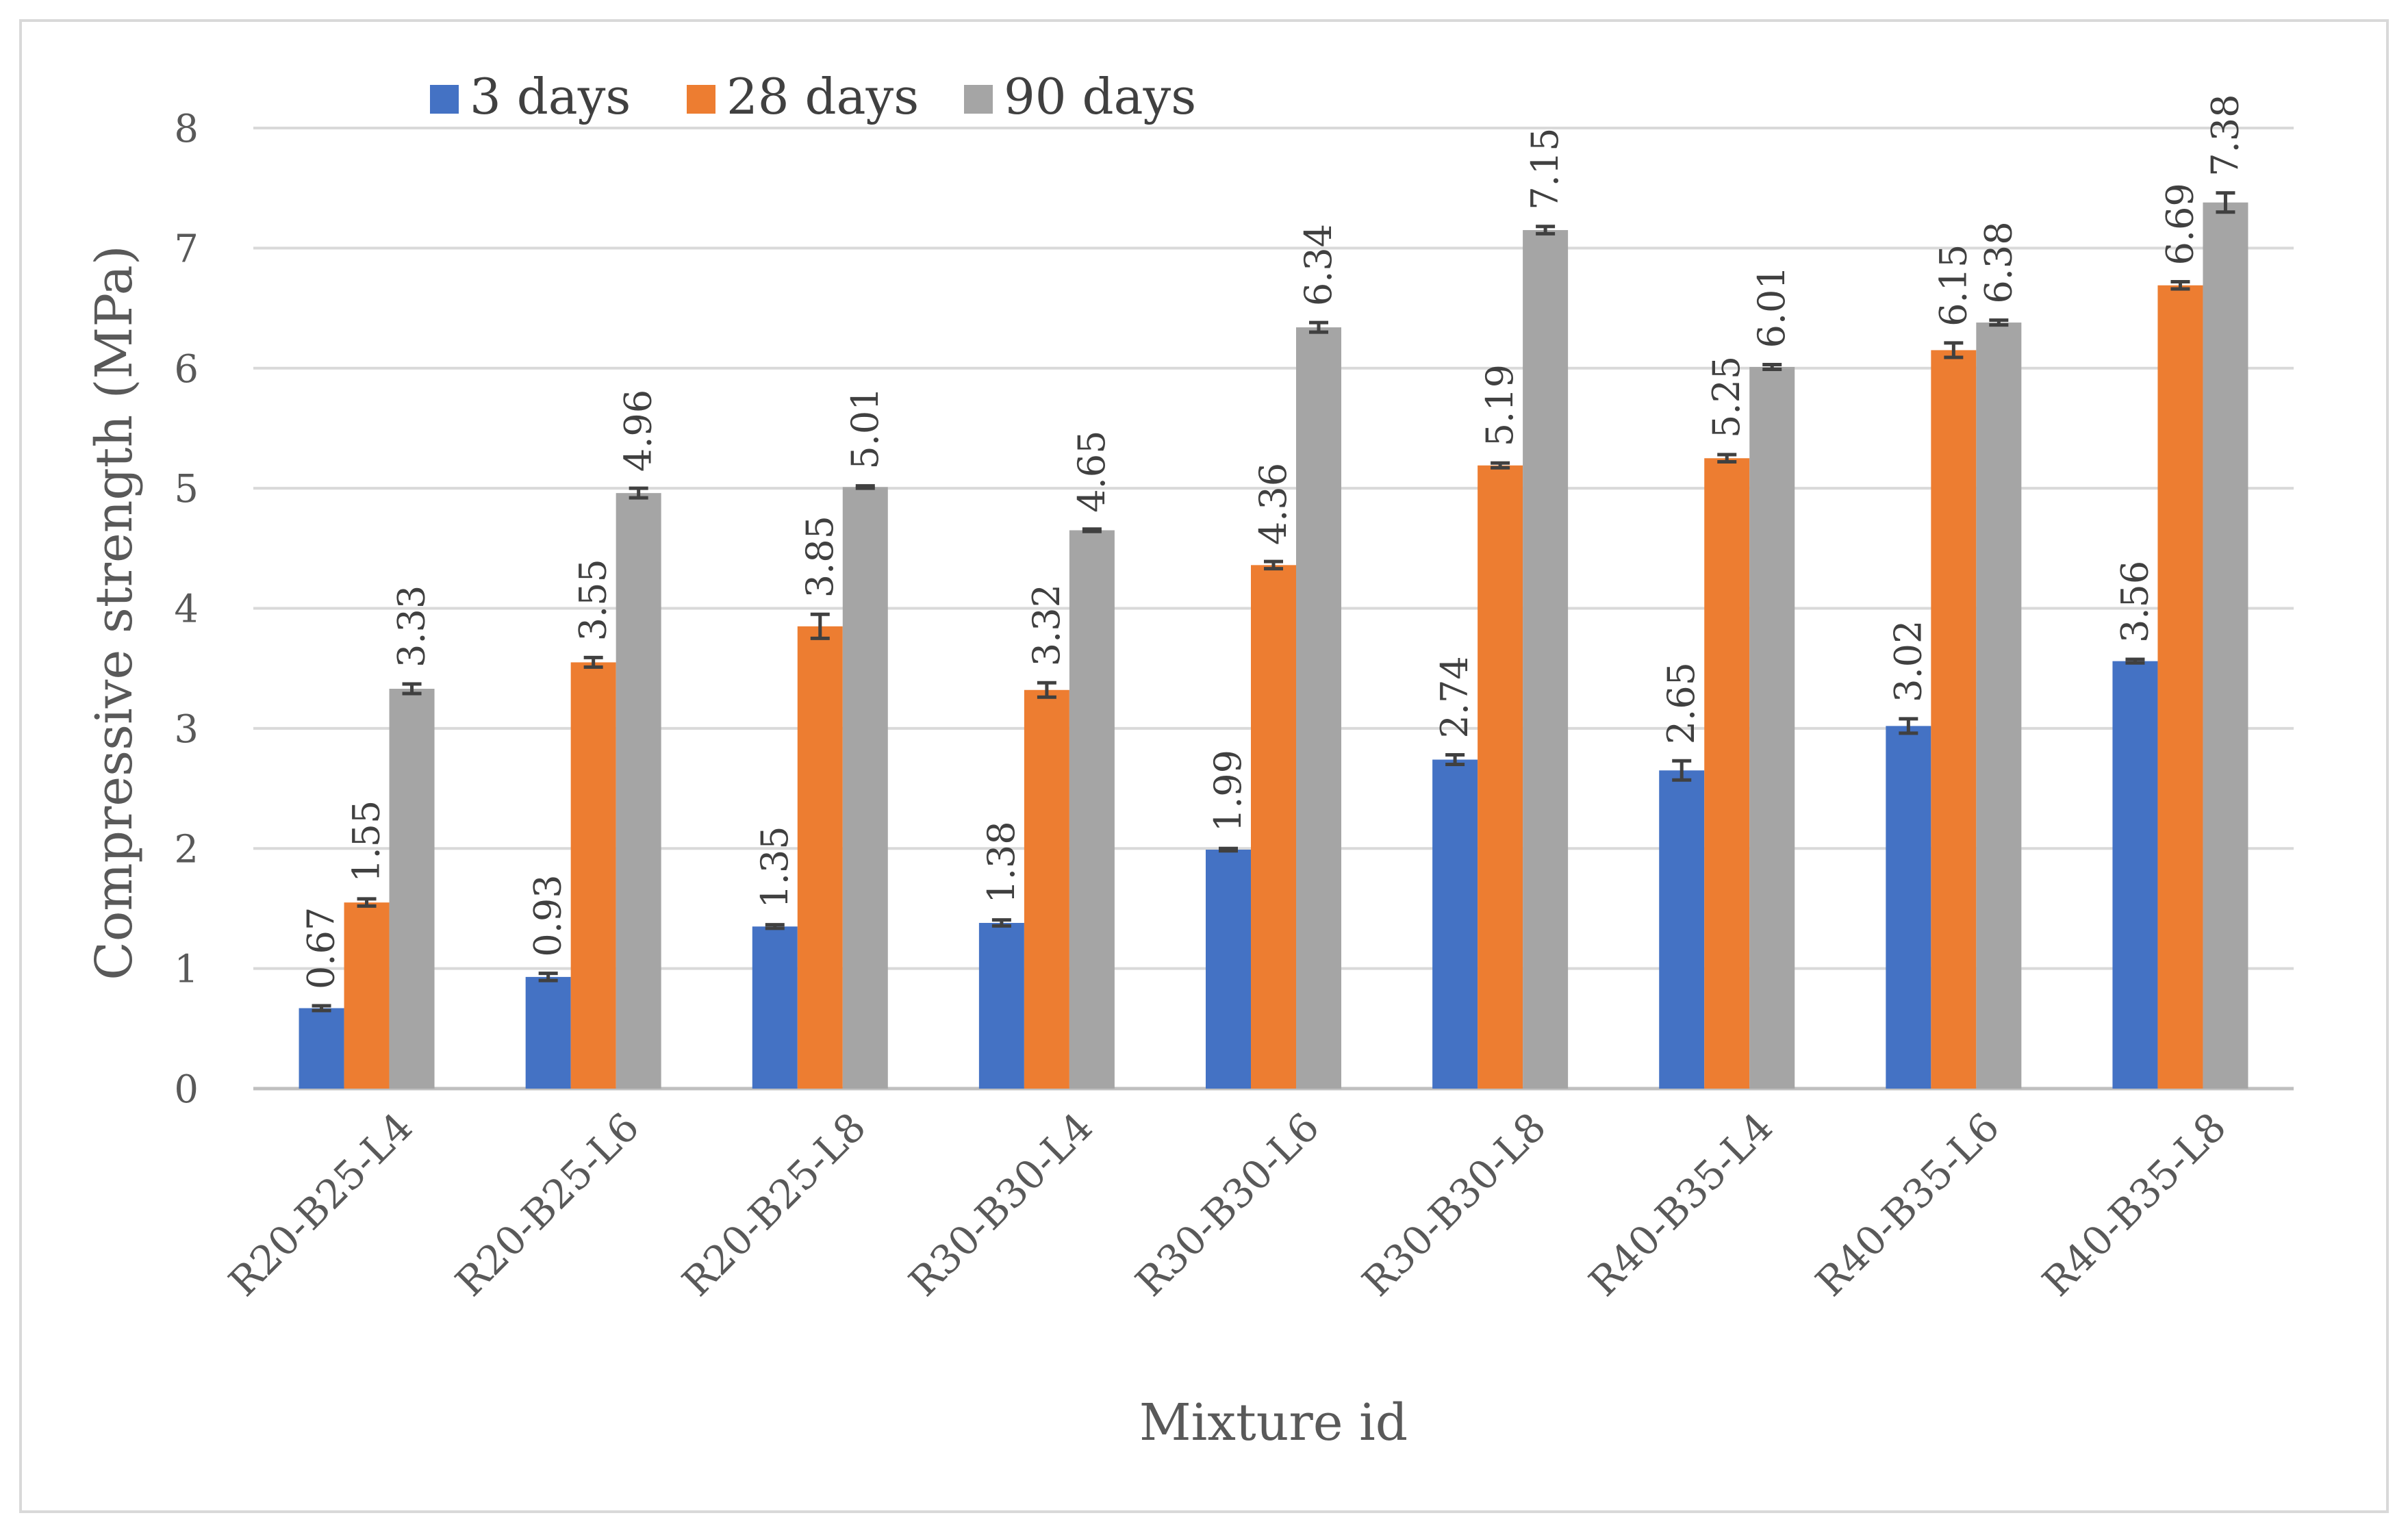  Describe the element at coordinates (550, 96) in the screenshot. I see `legend-label: 3 days` at that location.